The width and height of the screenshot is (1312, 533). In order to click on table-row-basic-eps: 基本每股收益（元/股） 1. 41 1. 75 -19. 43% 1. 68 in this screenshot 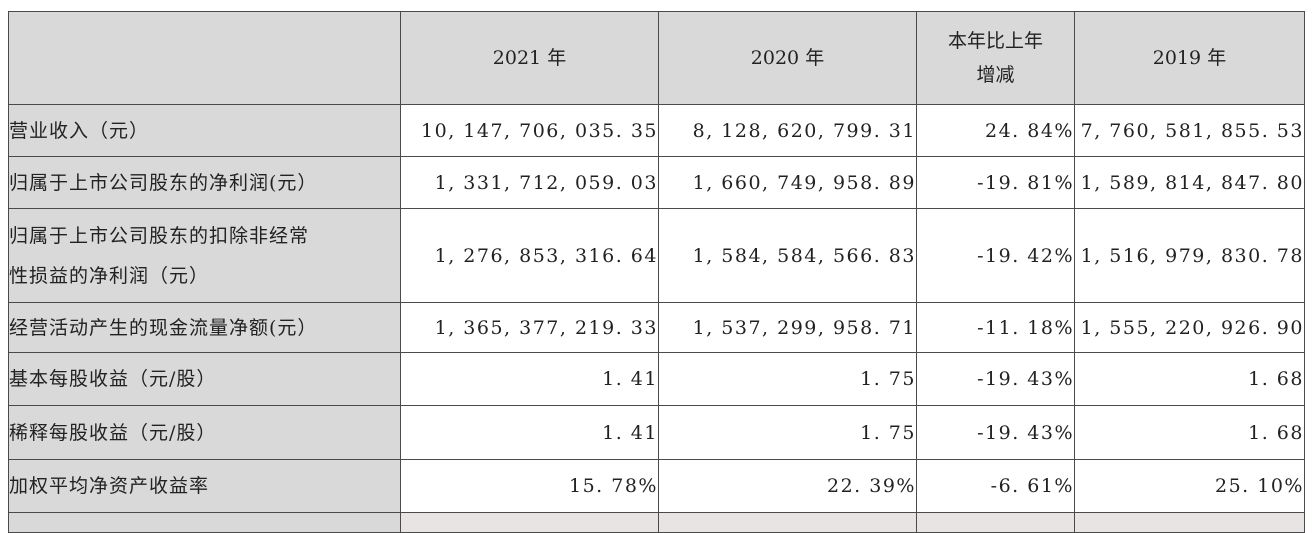, I will do `click(656, 379)`.